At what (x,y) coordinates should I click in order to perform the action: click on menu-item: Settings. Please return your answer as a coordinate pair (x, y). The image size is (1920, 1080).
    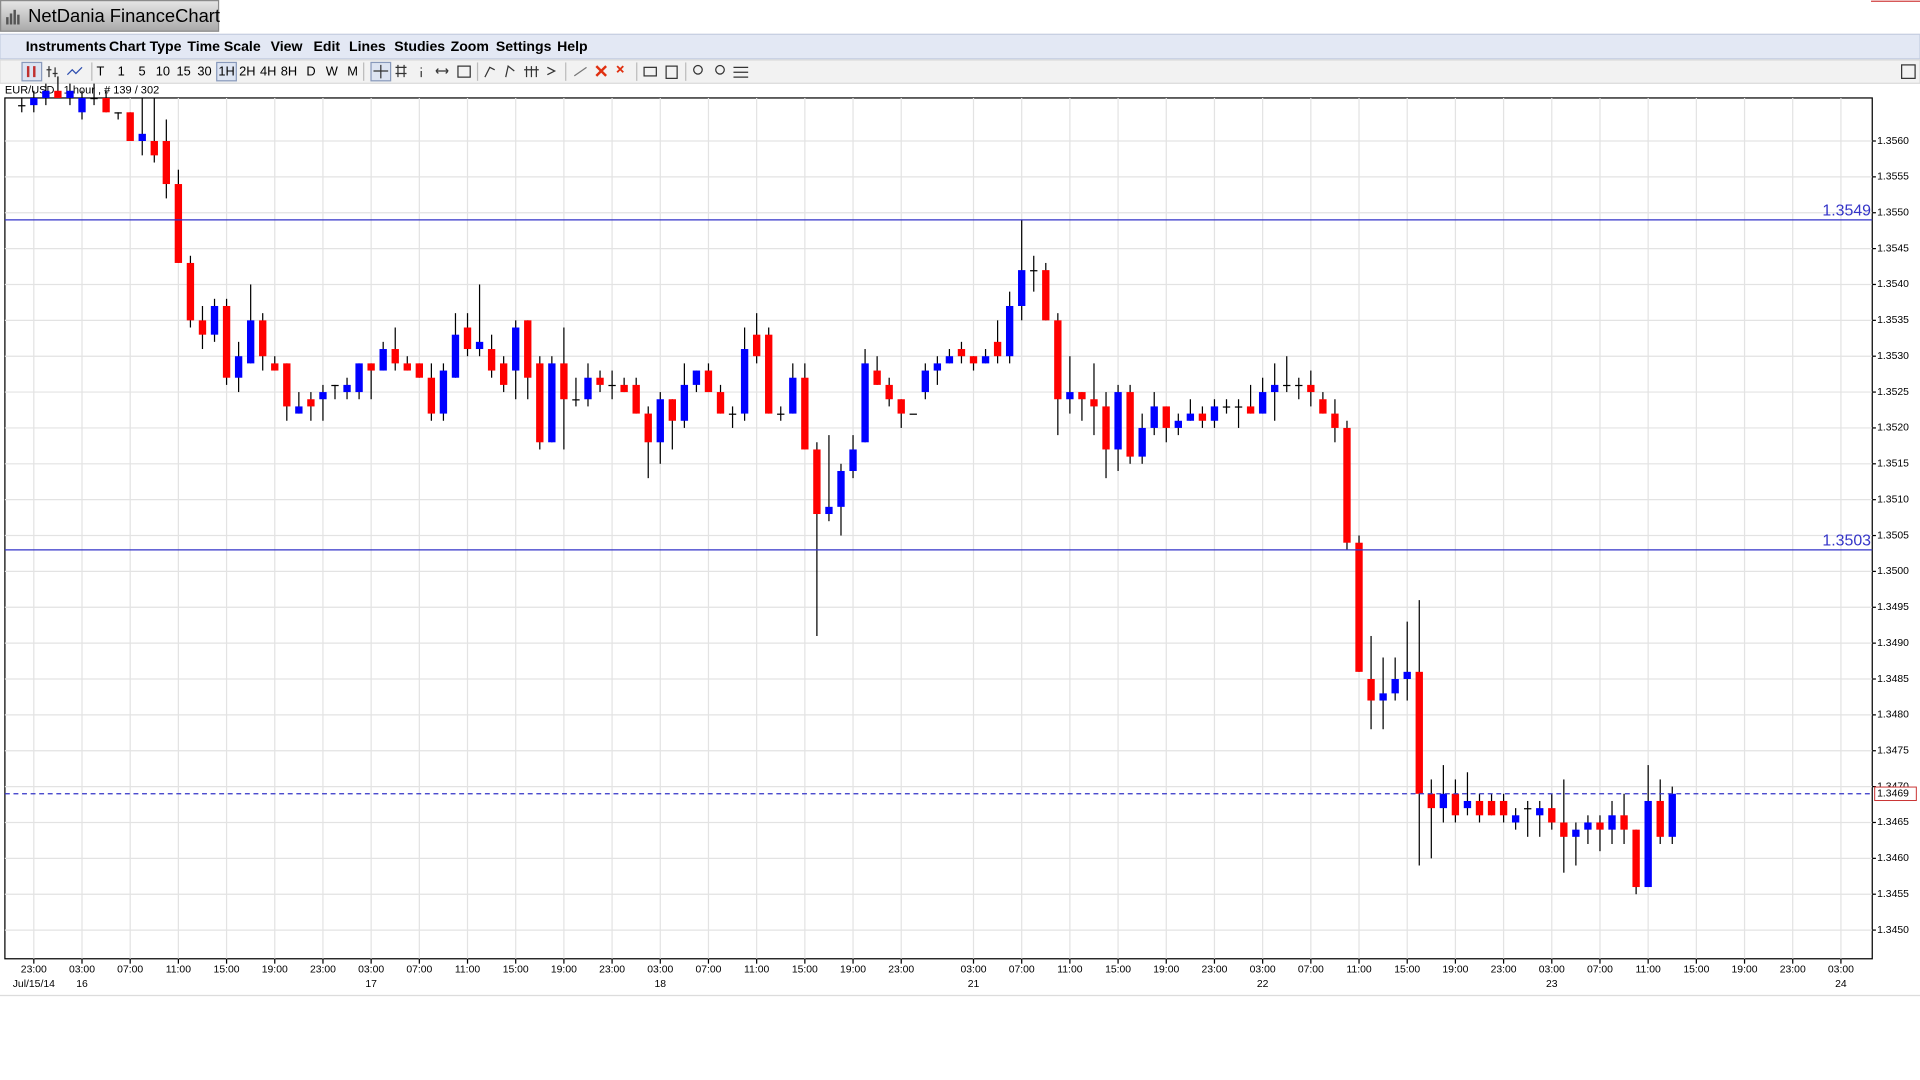
    Looking at the image, I should click on (524, 46).